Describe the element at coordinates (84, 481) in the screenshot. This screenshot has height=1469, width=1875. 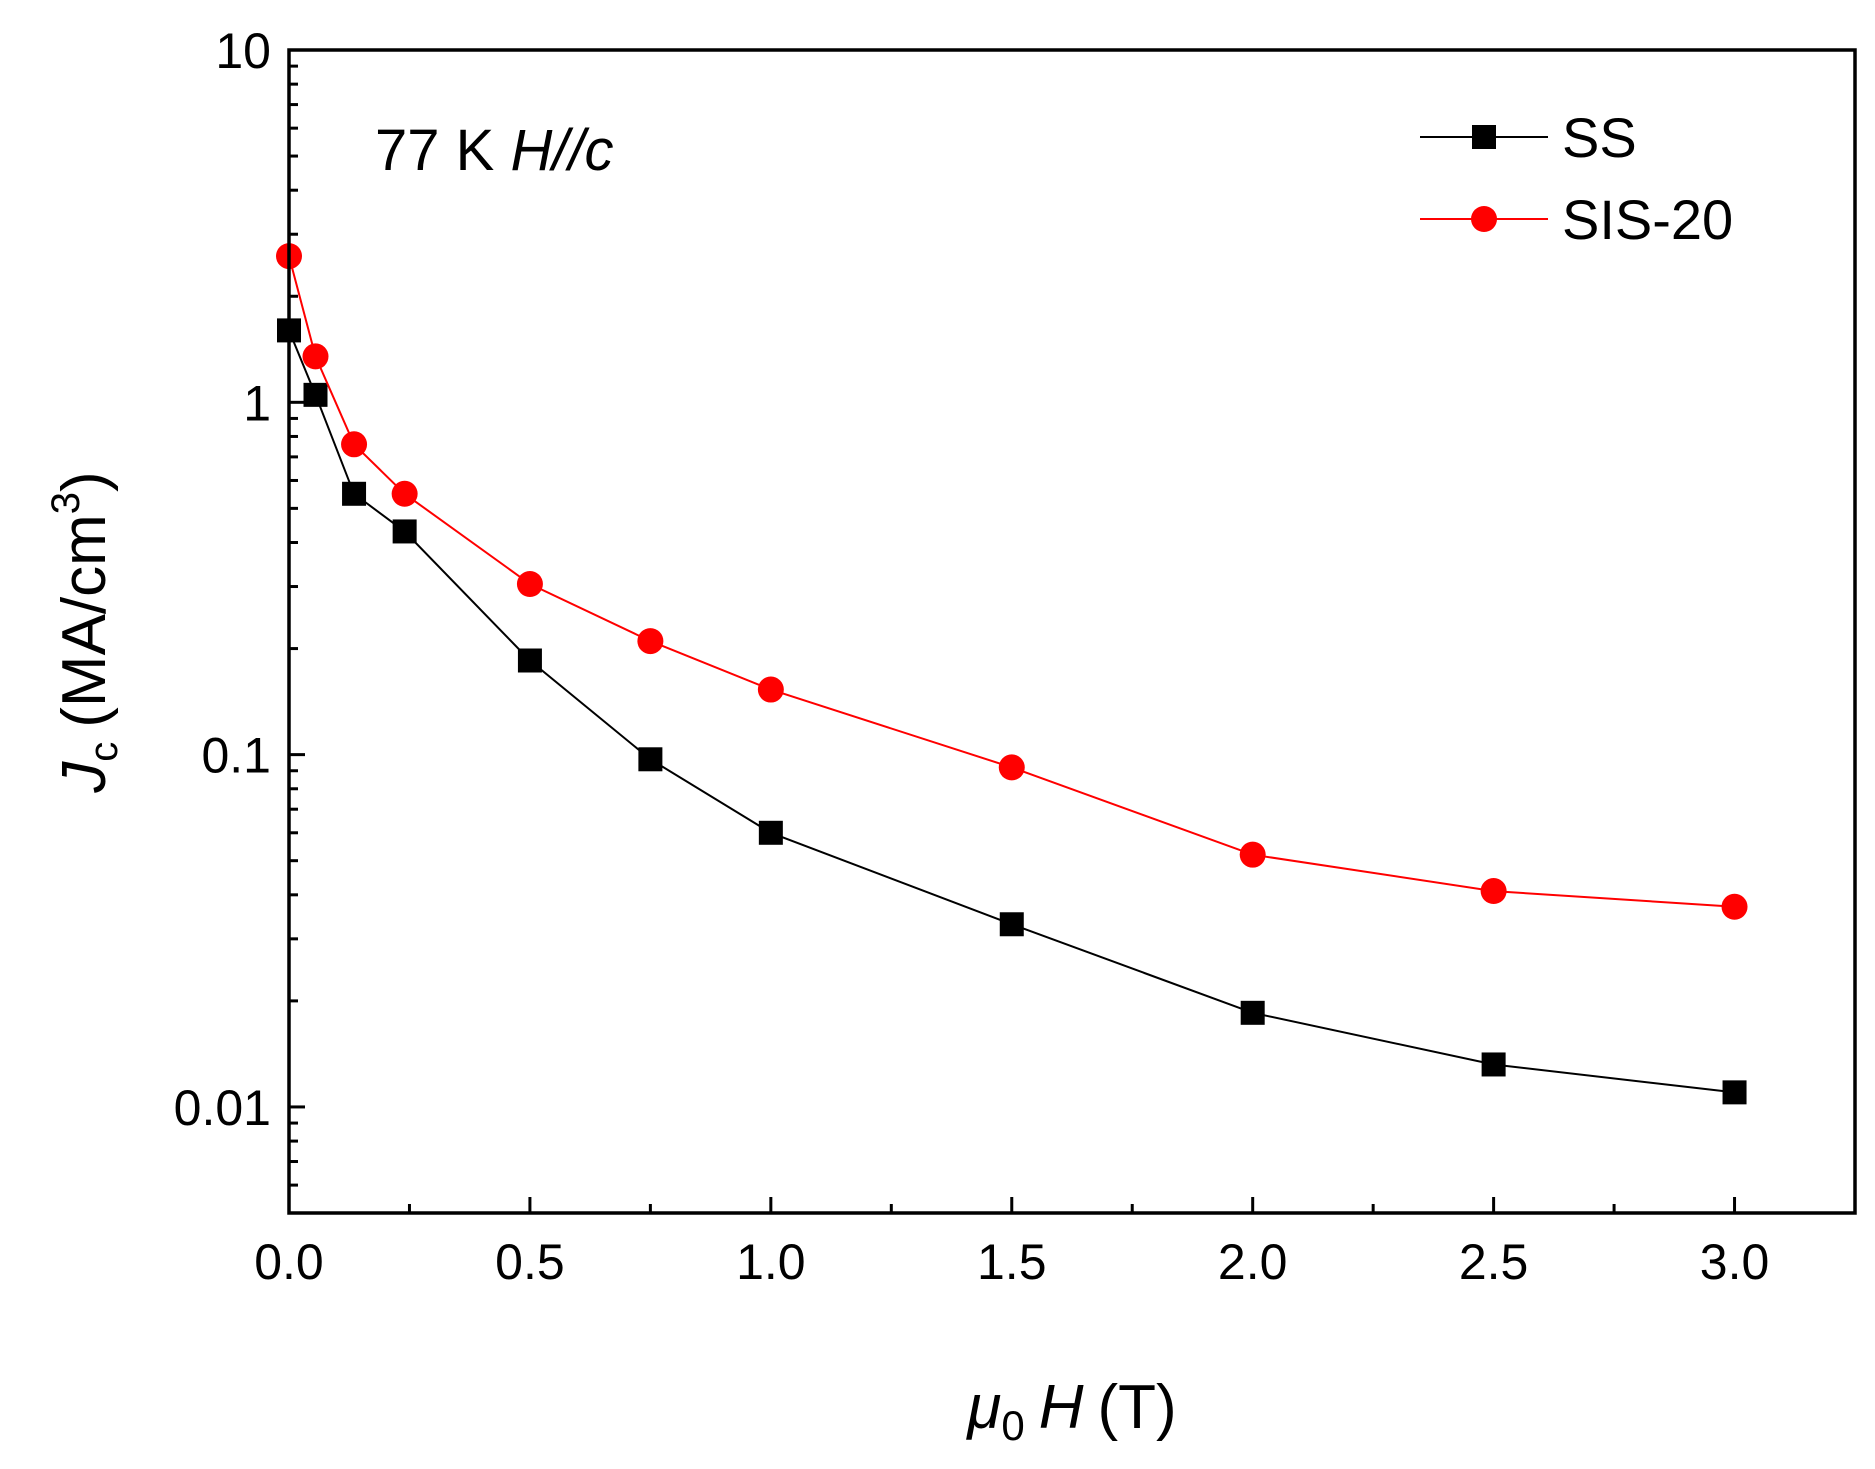
I see `y-axis-title-close: )` at that location.